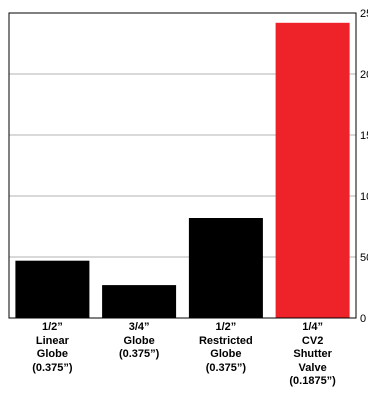  Describe the element at coordinates (313, 327) in the screenshot. I see `x-tick-label-line: 1/4”` at that location.